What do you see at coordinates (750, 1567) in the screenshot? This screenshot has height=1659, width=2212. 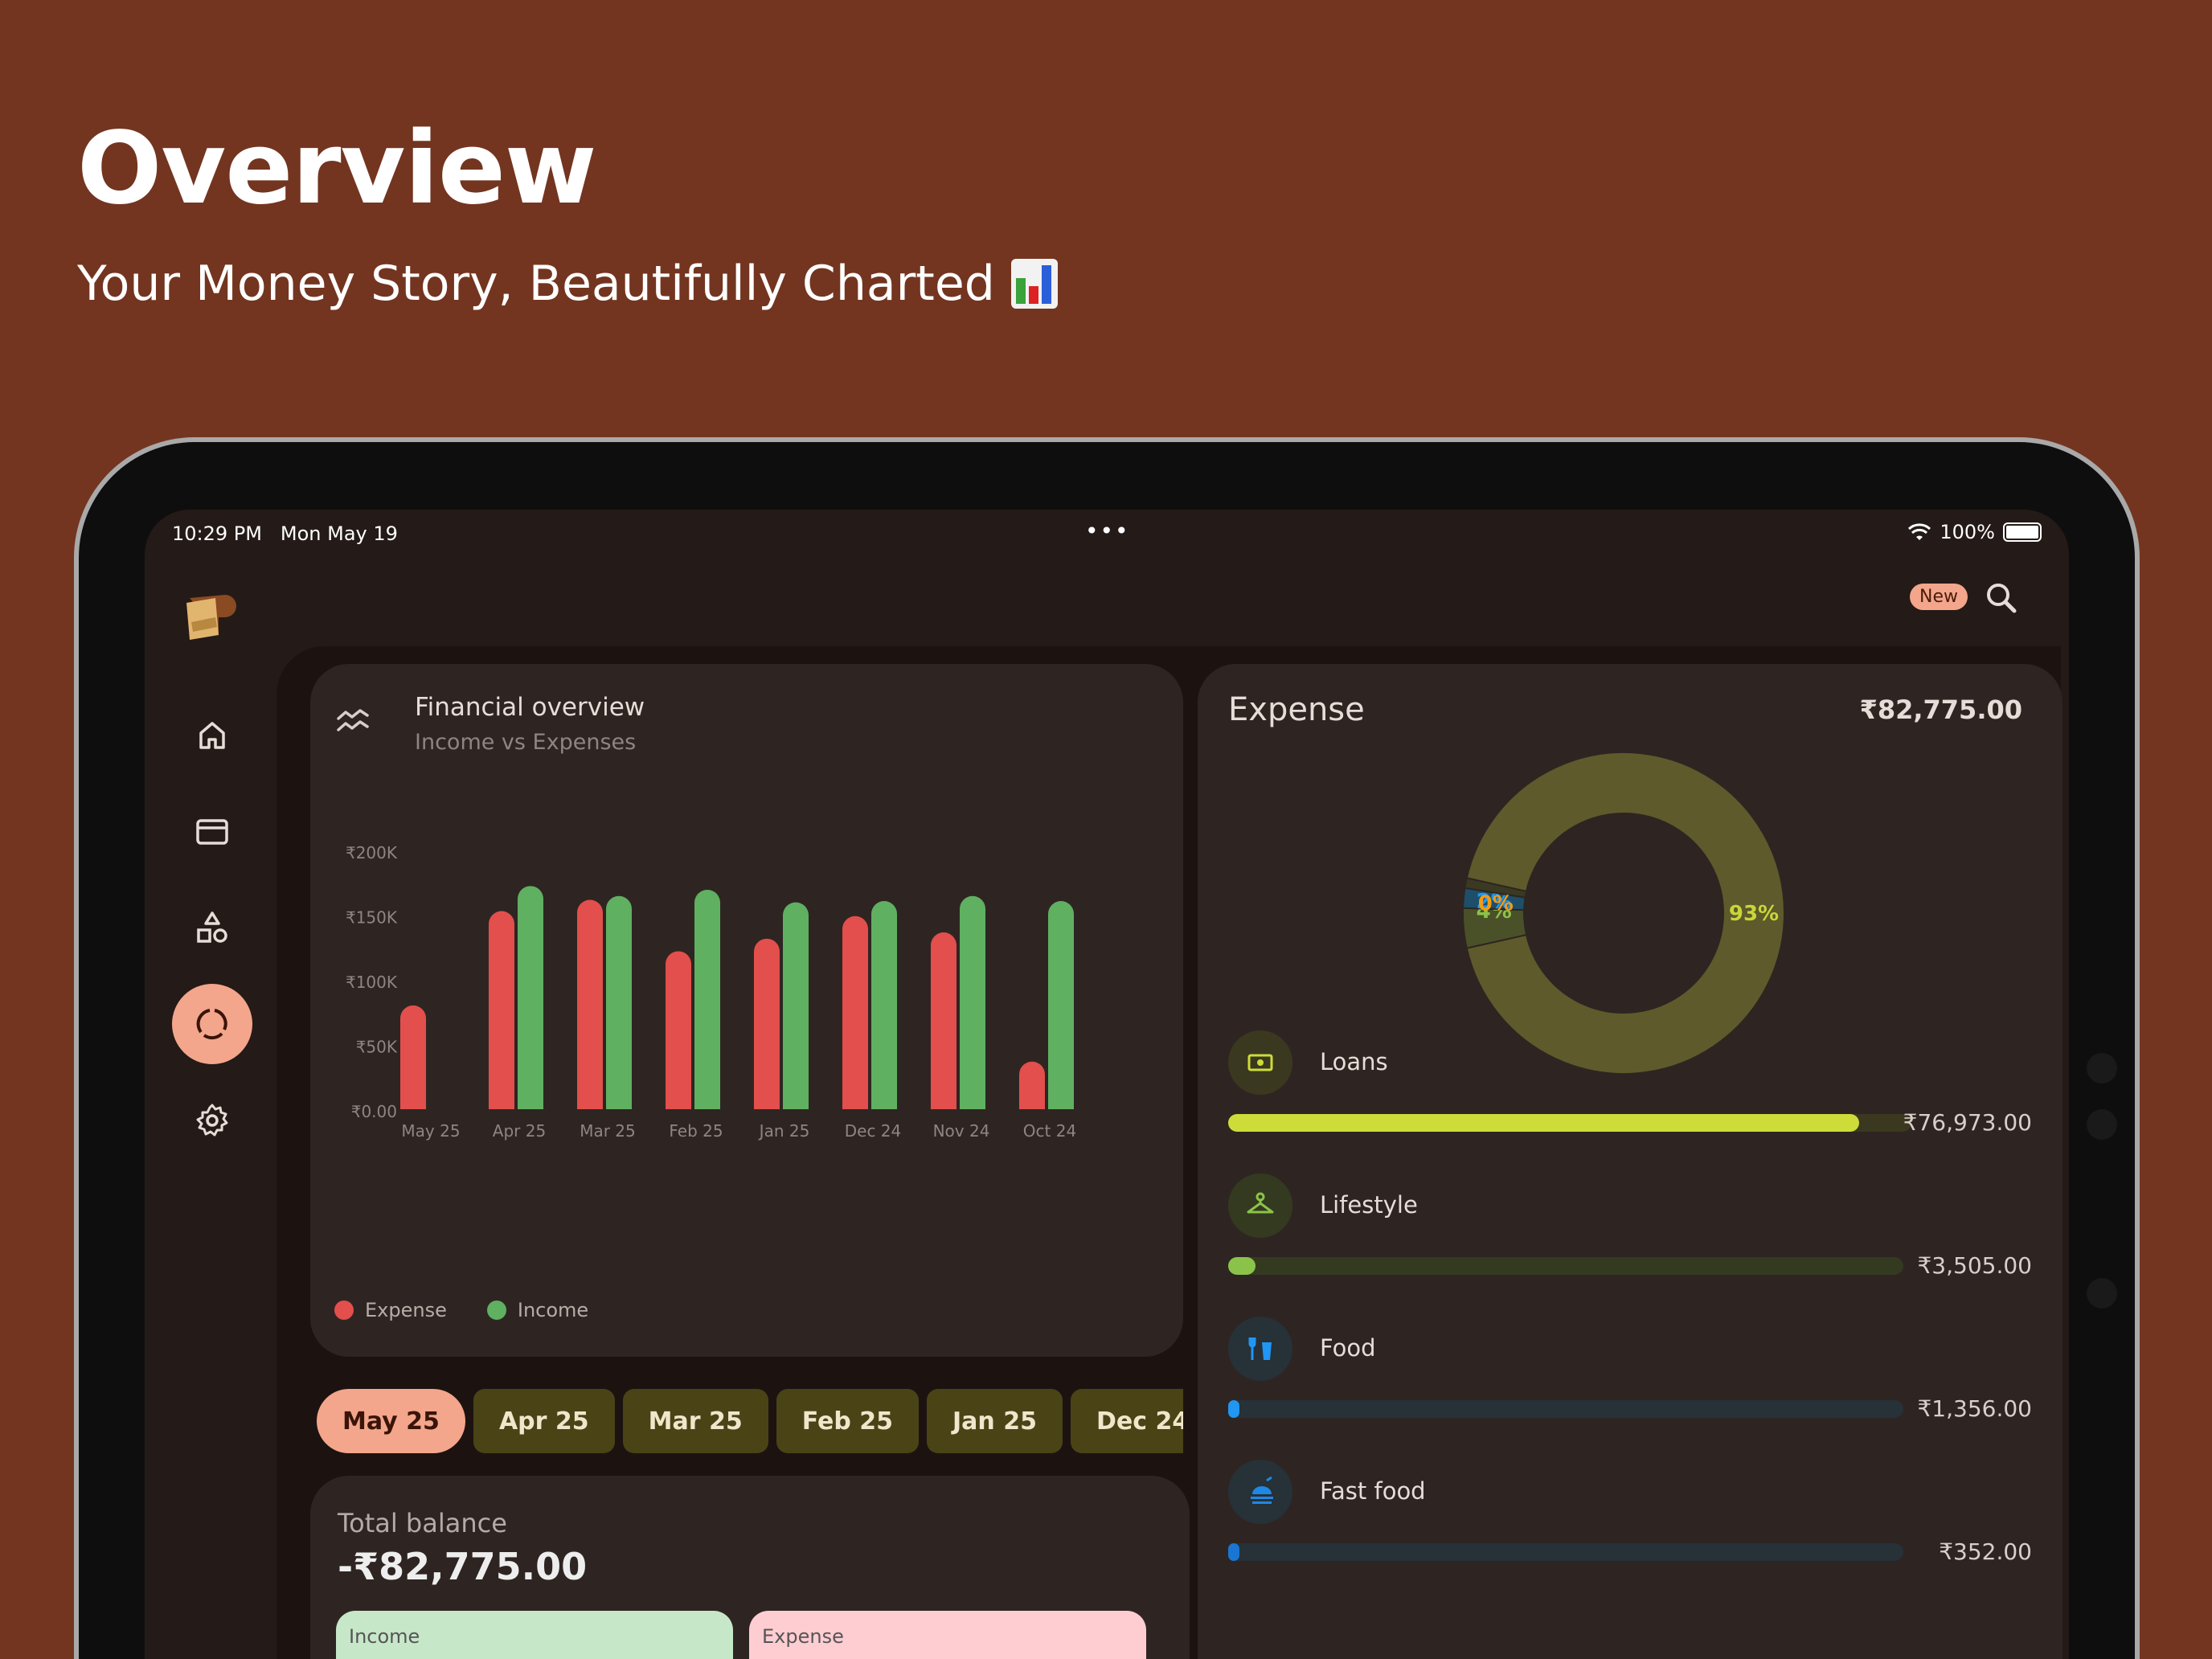 I see `total-balance-card: Total balance -₹82,775.00 Income Expense` at bounding box center [750, 1567].